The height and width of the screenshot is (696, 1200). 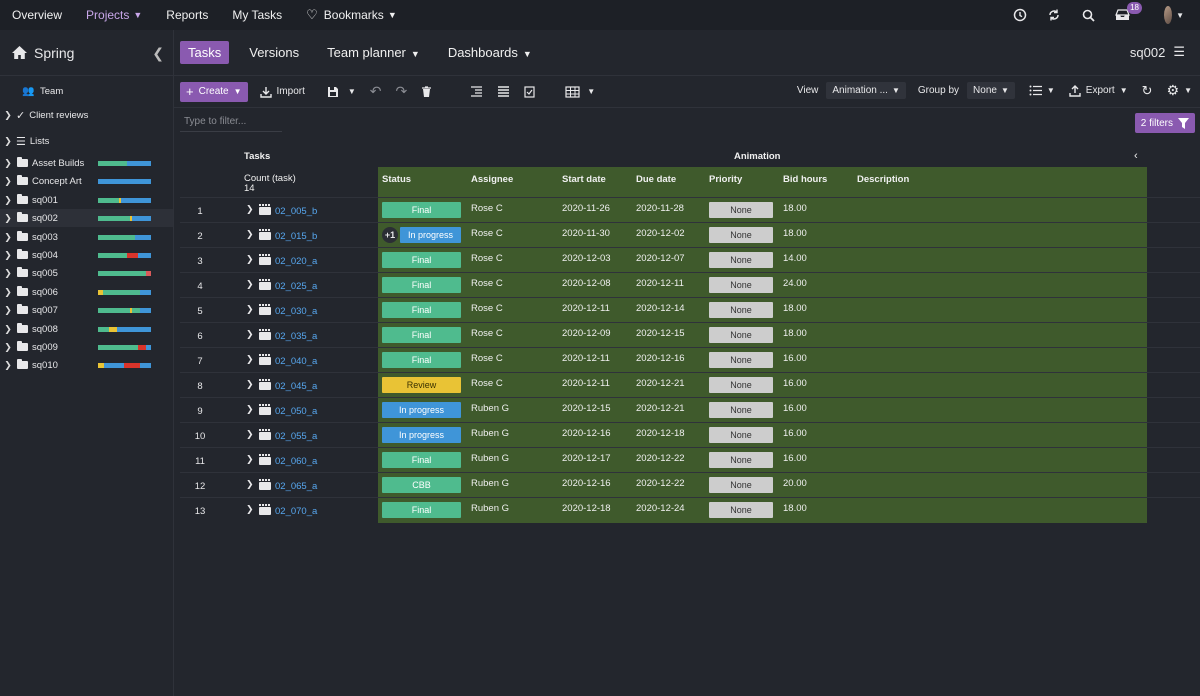 I want to click on start-date-cell: 2020-12-09, so click(x=586, y=333).